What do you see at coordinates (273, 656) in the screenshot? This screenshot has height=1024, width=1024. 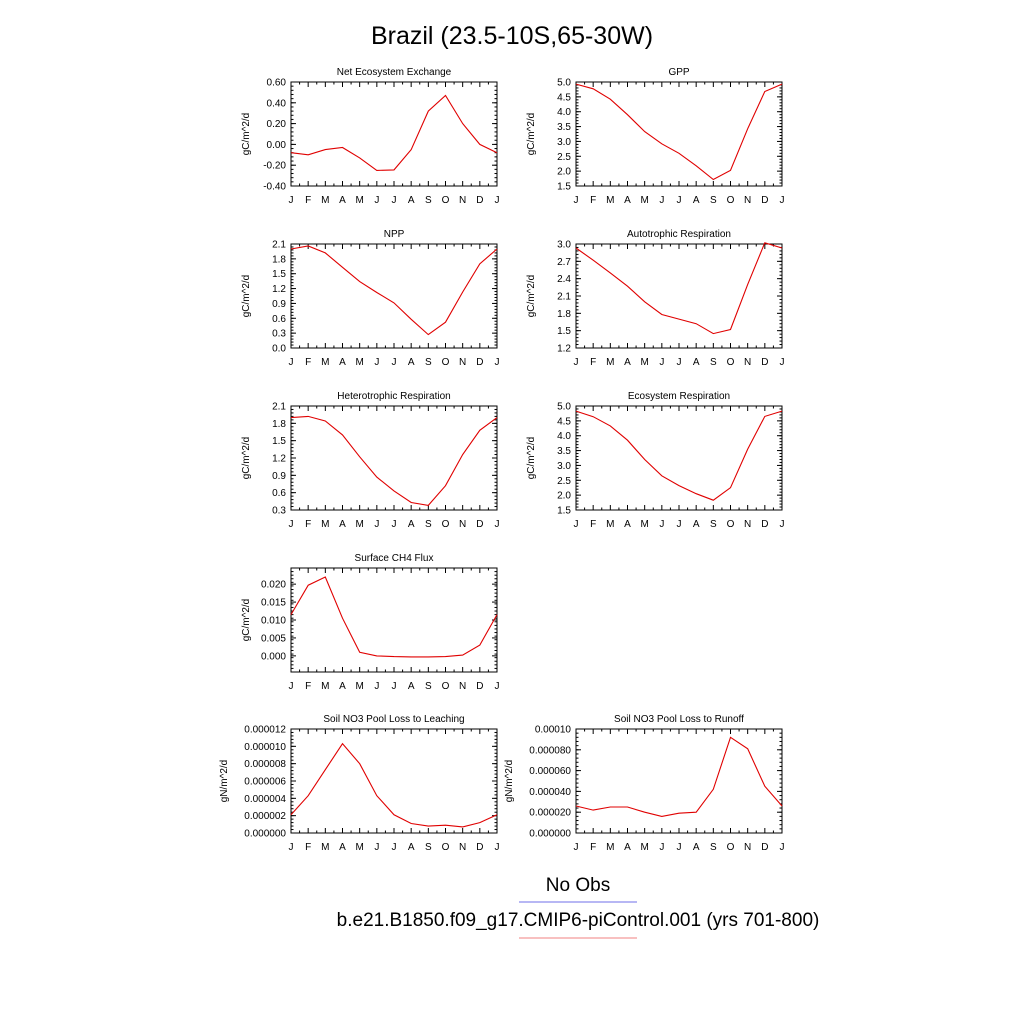 I see `y-tick-label: 0.000` at bounding box center [273, 656].